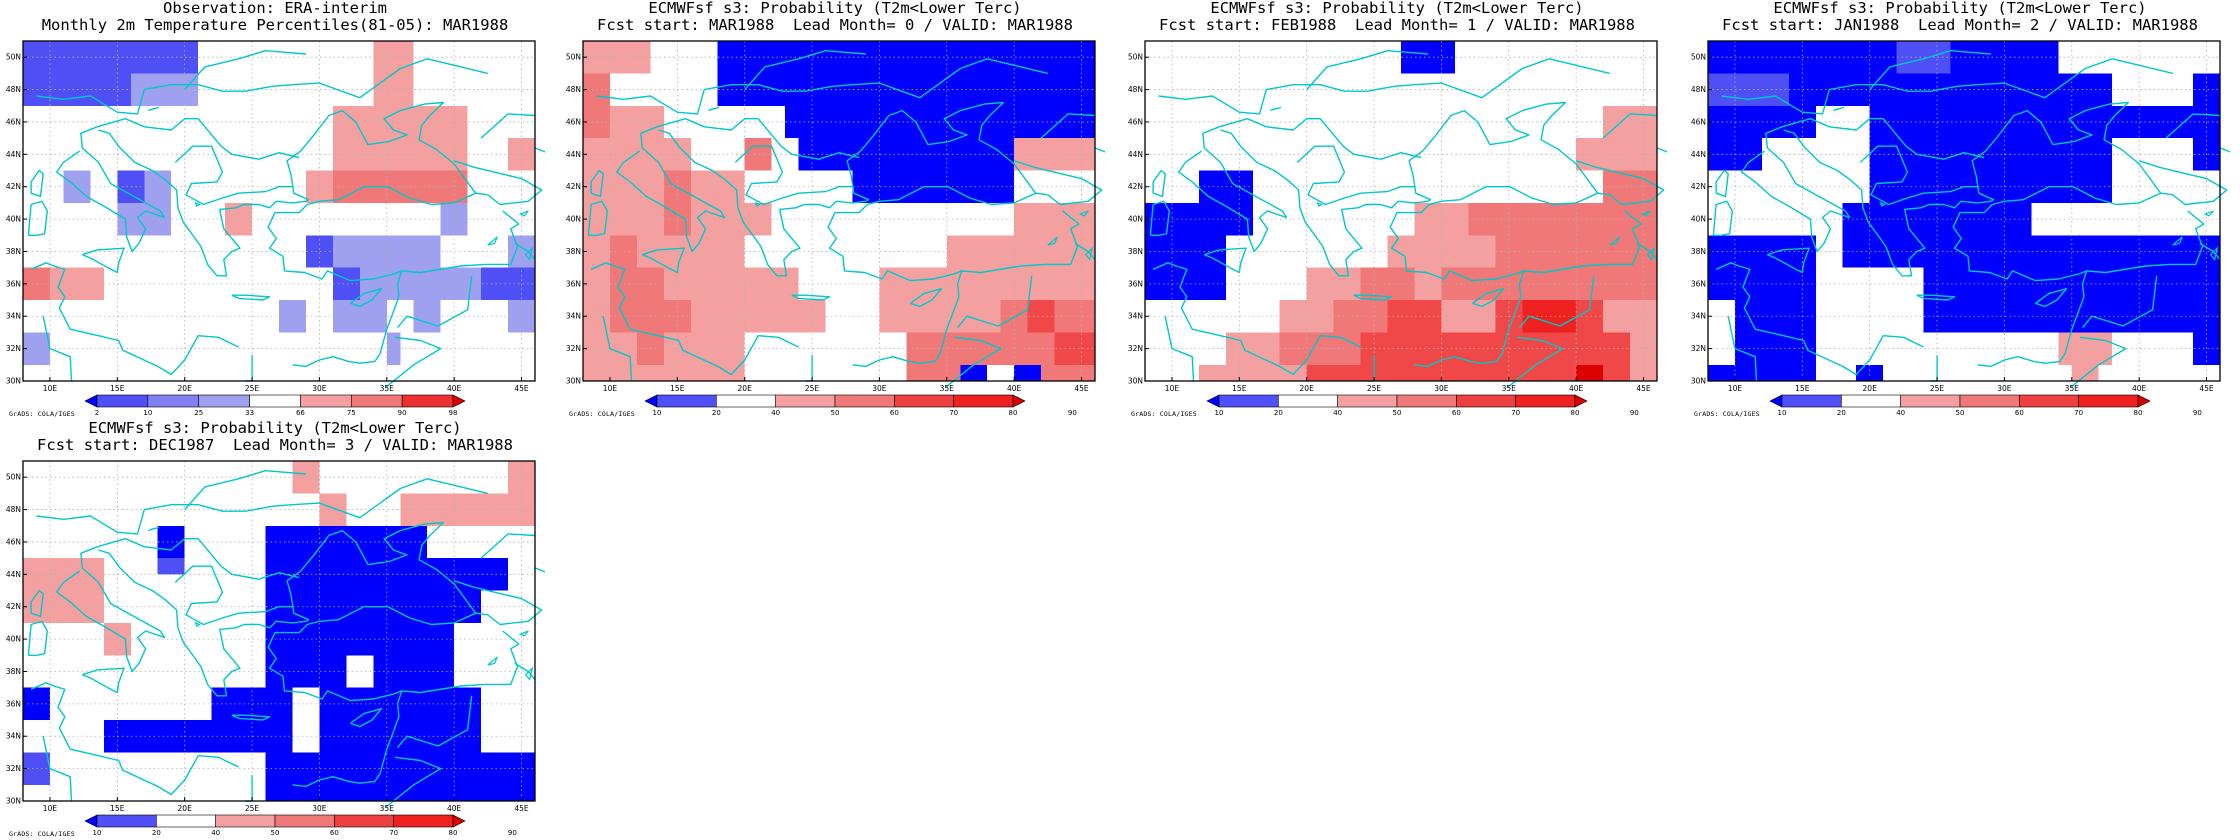 This screenshot has height=840, width=2240. I want to click on lat-tick-label: 50N, so click(1698, 57).